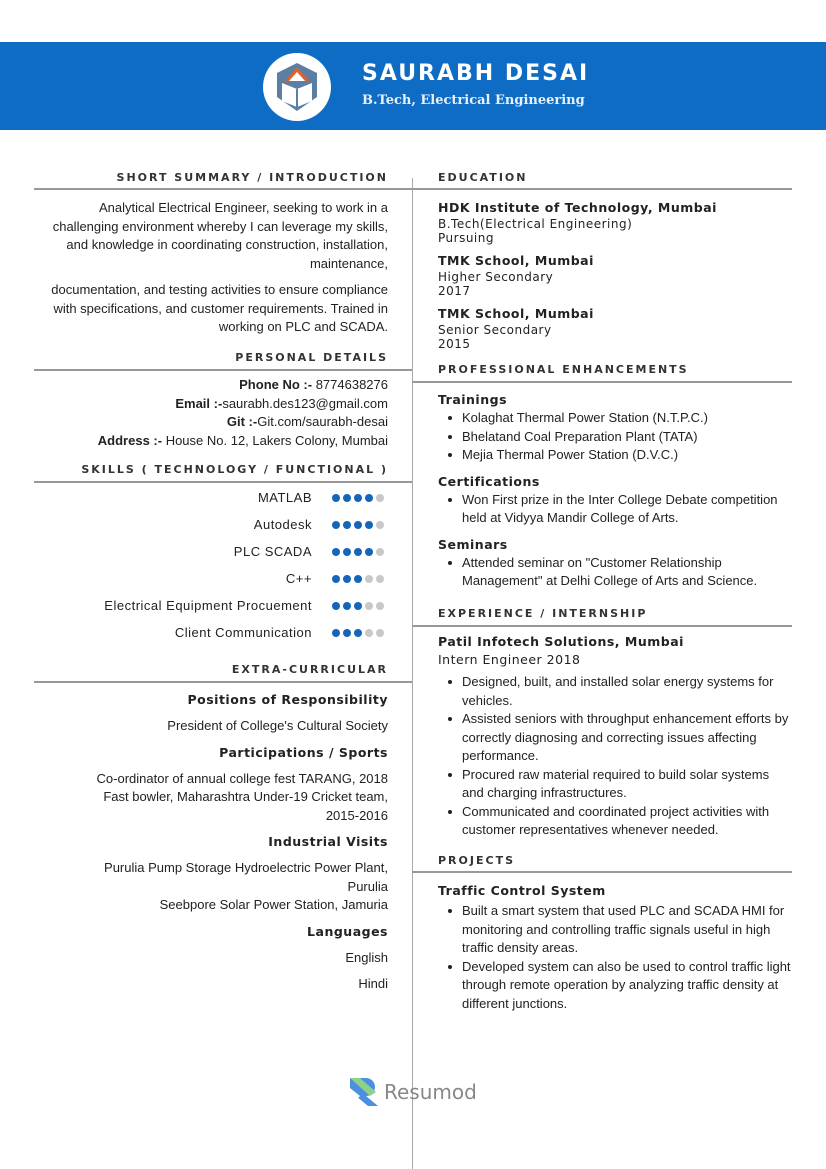 This screenshot has height=1169, width=826. I want to click on git-value: Git.com/saurabh-desai, so click(322, 421).